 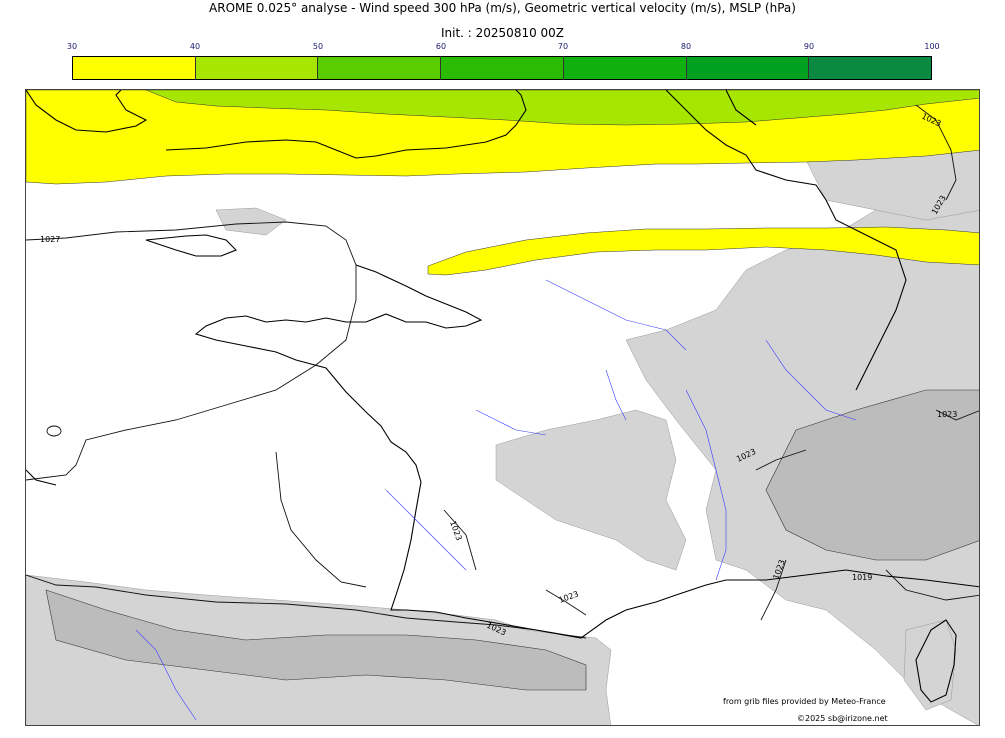 What do you see at coordinates (195, 46) in the screenshot?
I see `colorbar-tick: 40` at bounding box center [195, 46].